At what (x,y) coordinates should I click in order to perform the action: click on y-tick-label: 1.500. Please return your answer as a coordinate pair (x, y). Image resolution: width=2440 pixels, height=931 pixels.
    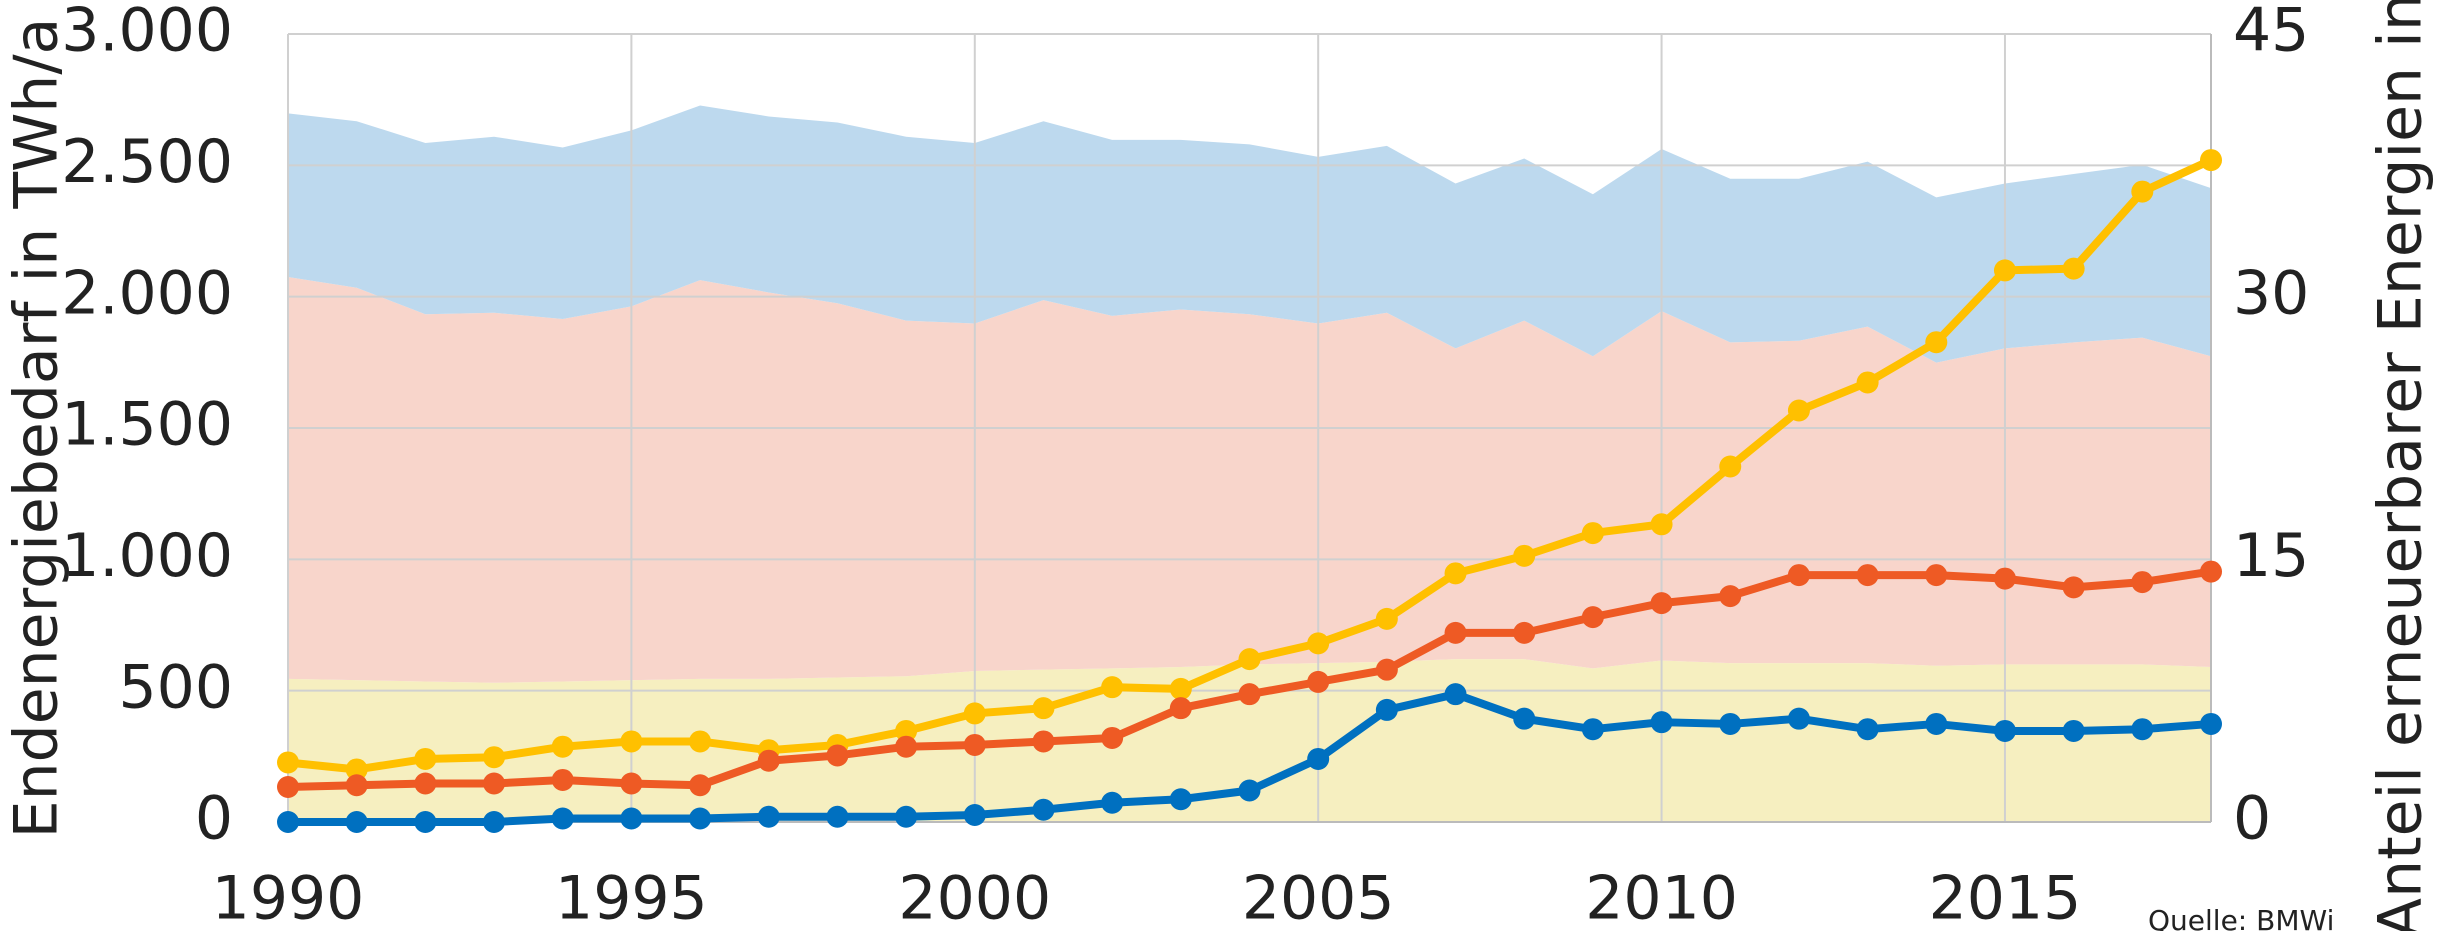
    Looking at the image, I should click on (147, 425).